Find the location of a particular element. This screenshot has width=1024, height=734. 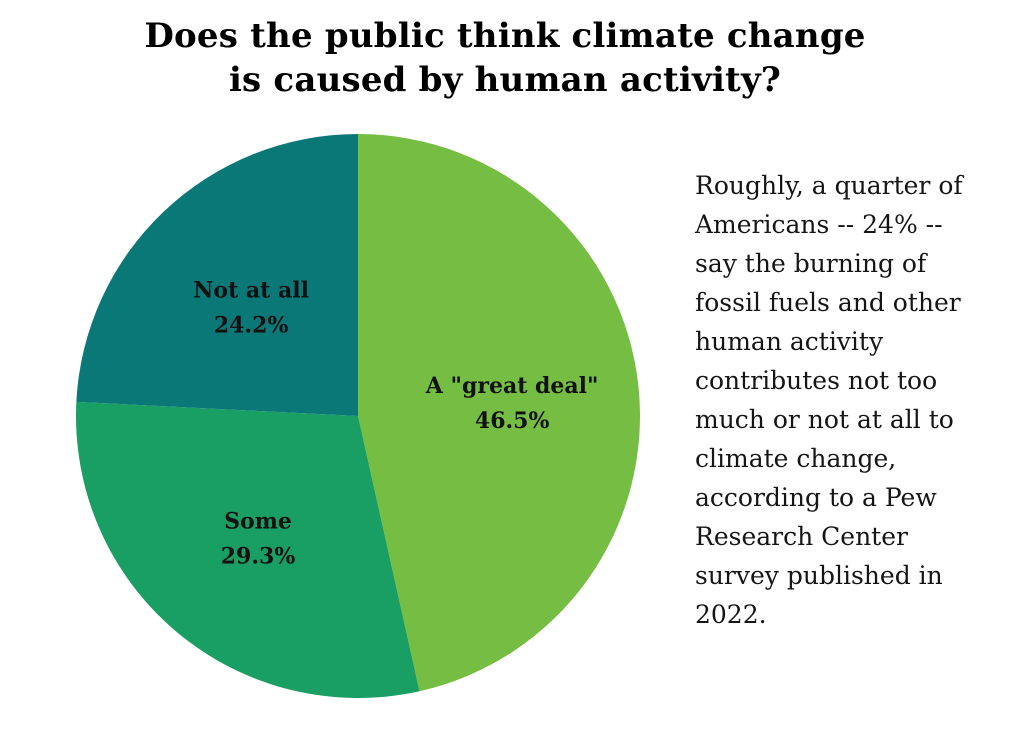

chart-title-line-2: is caused by human activity? is located at coordinates (505, 80).